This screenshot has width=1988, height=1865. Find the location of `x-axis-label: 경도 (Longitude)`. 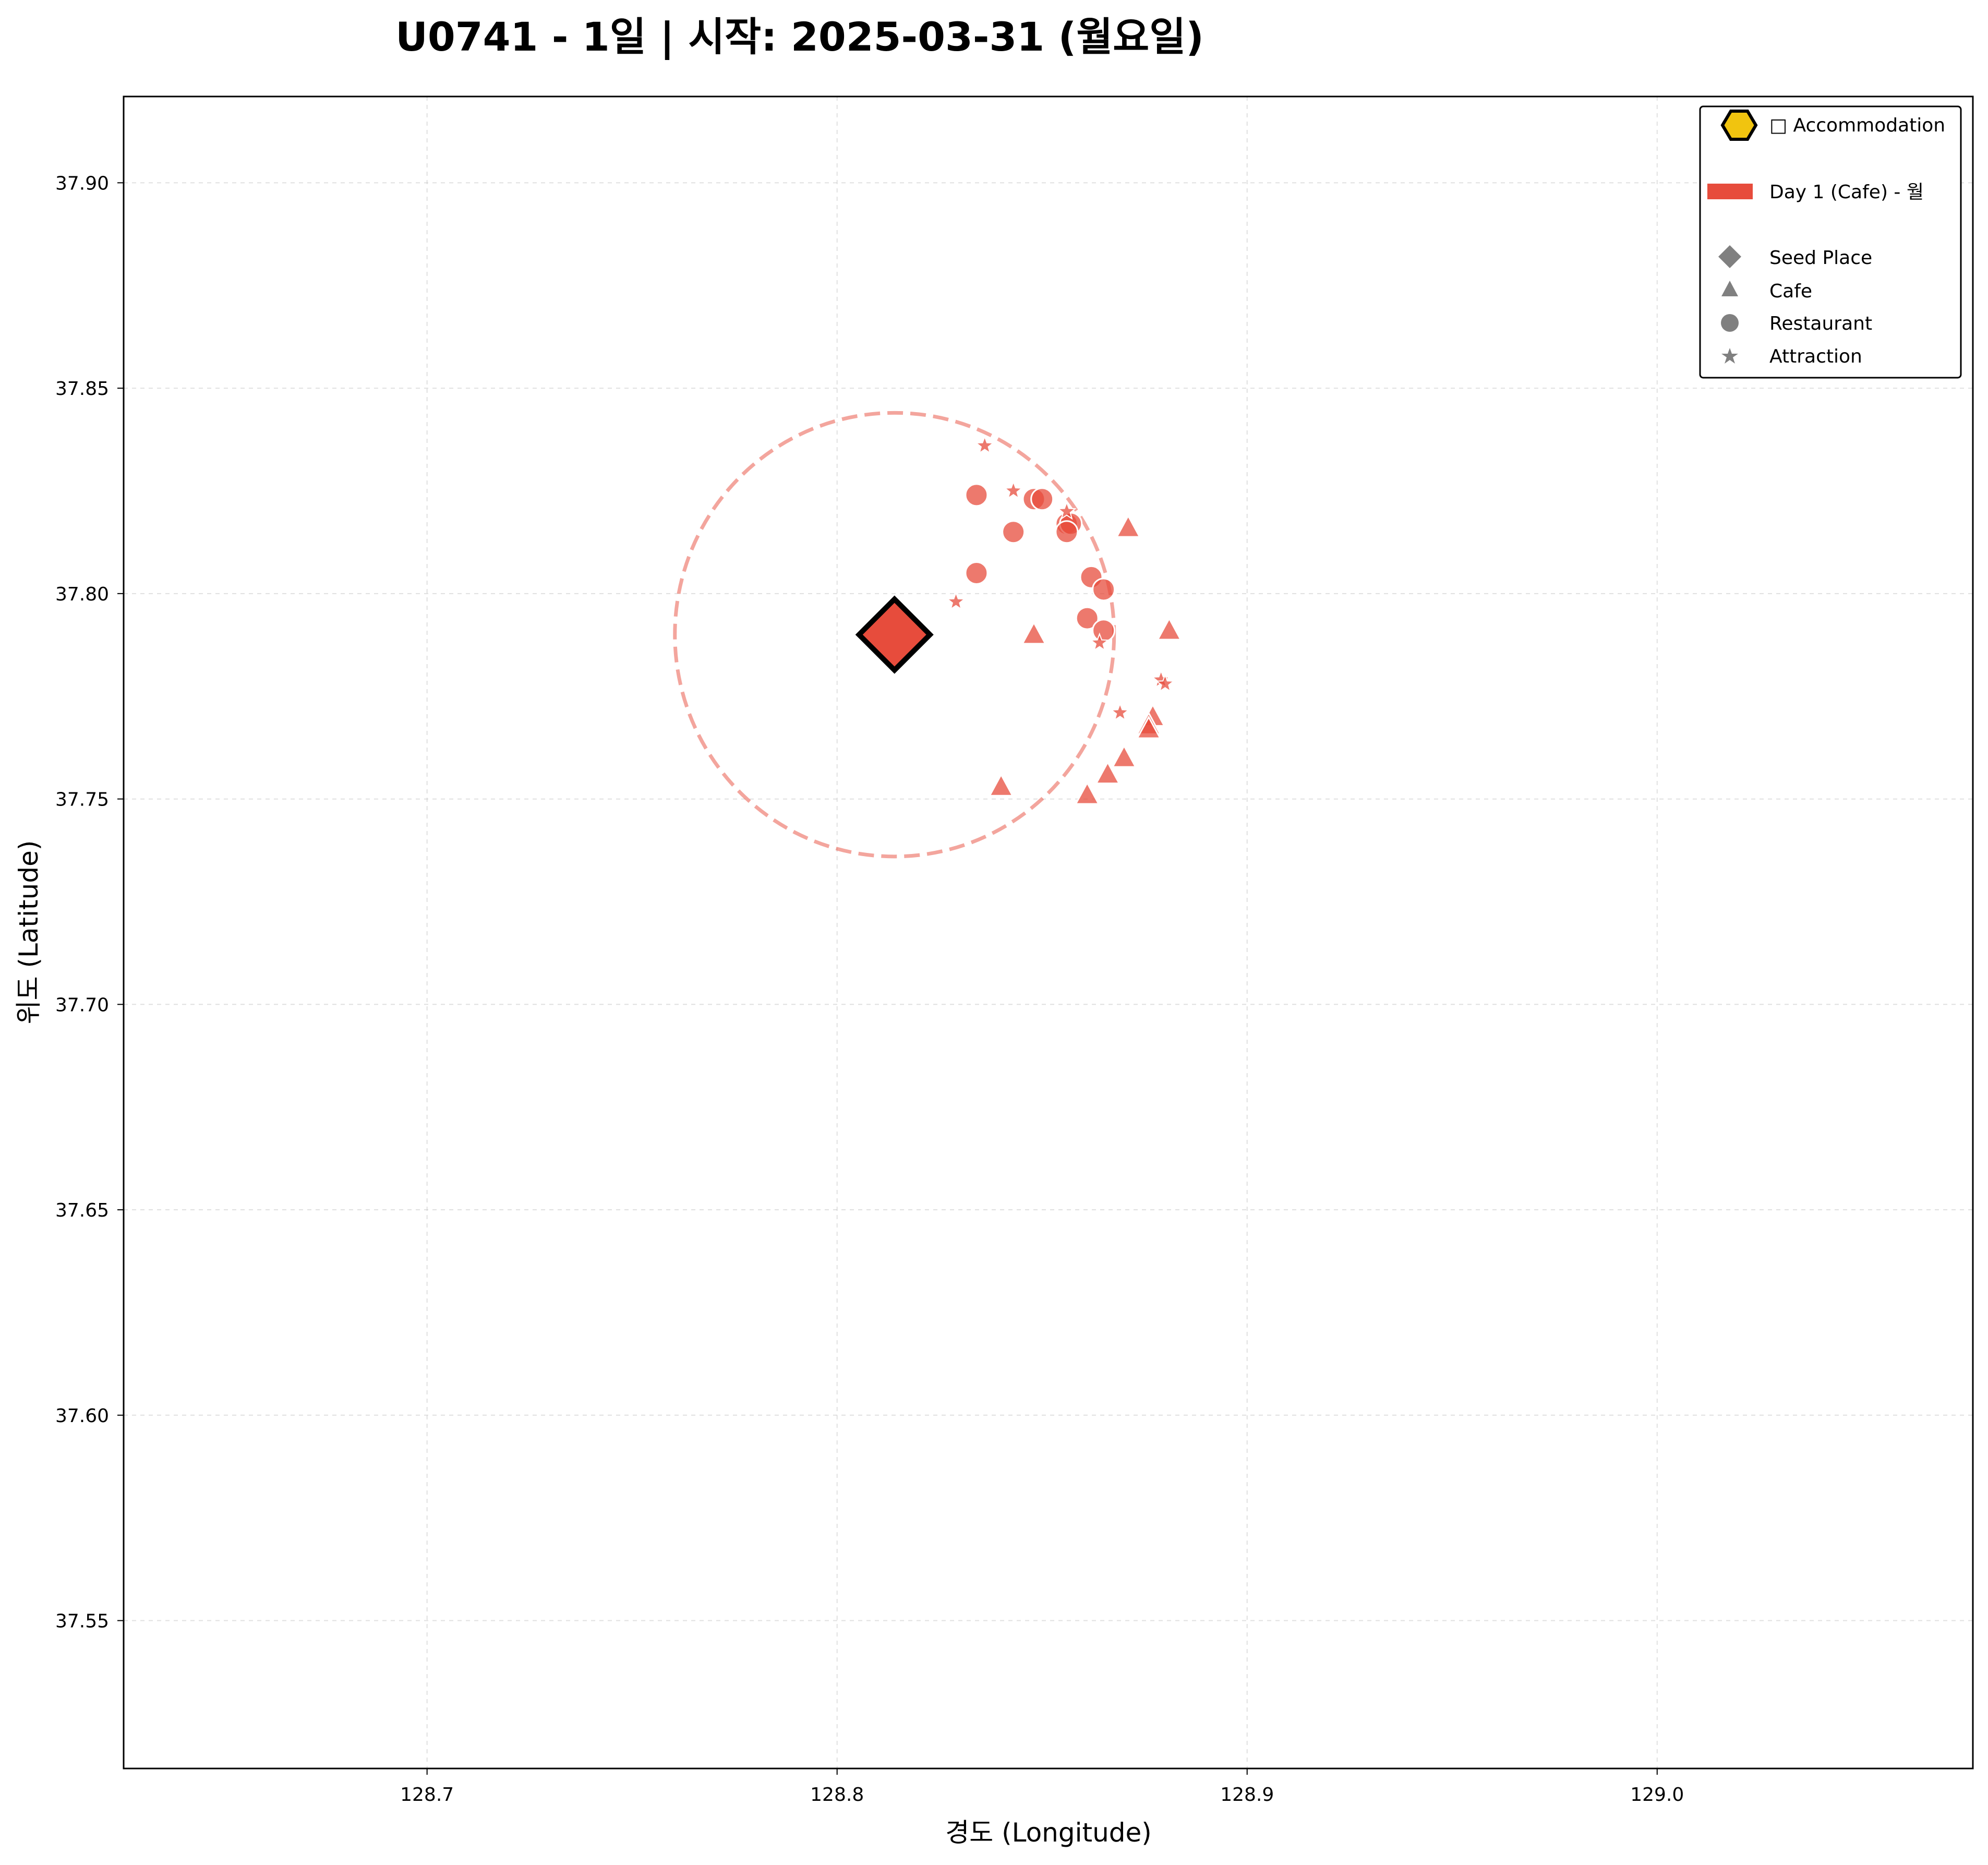

x-axis-label: 경도 (Longitude) is located at coordinates (1048, 1833).